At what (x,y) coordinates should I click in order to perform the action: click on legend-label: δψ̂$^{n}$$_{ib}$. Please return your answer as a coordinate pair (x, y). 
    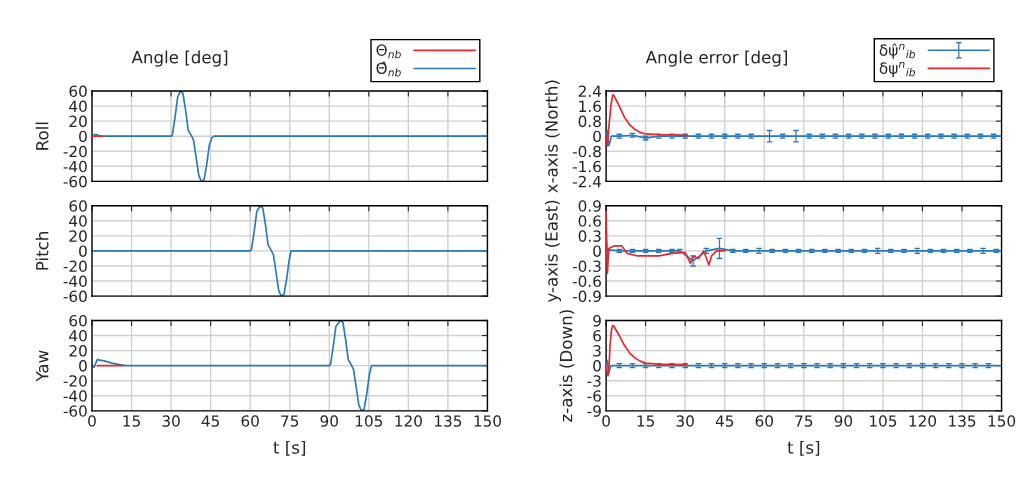
    Looking at the image, I should click on (897, 51).